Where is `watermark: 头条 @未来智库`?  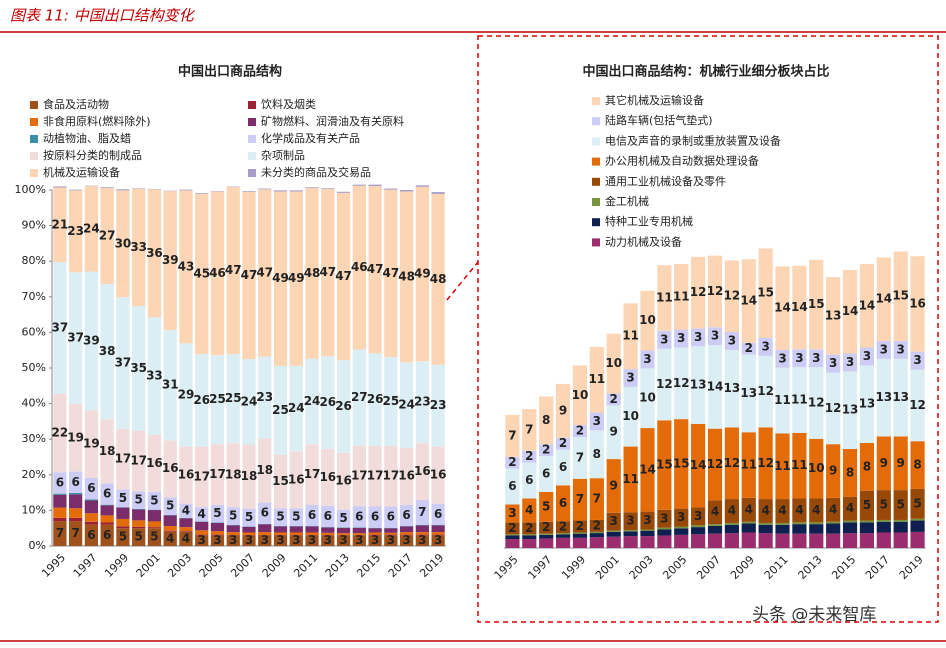 watermark: 头条 @未来智库 is located at coordinates (814, 615).